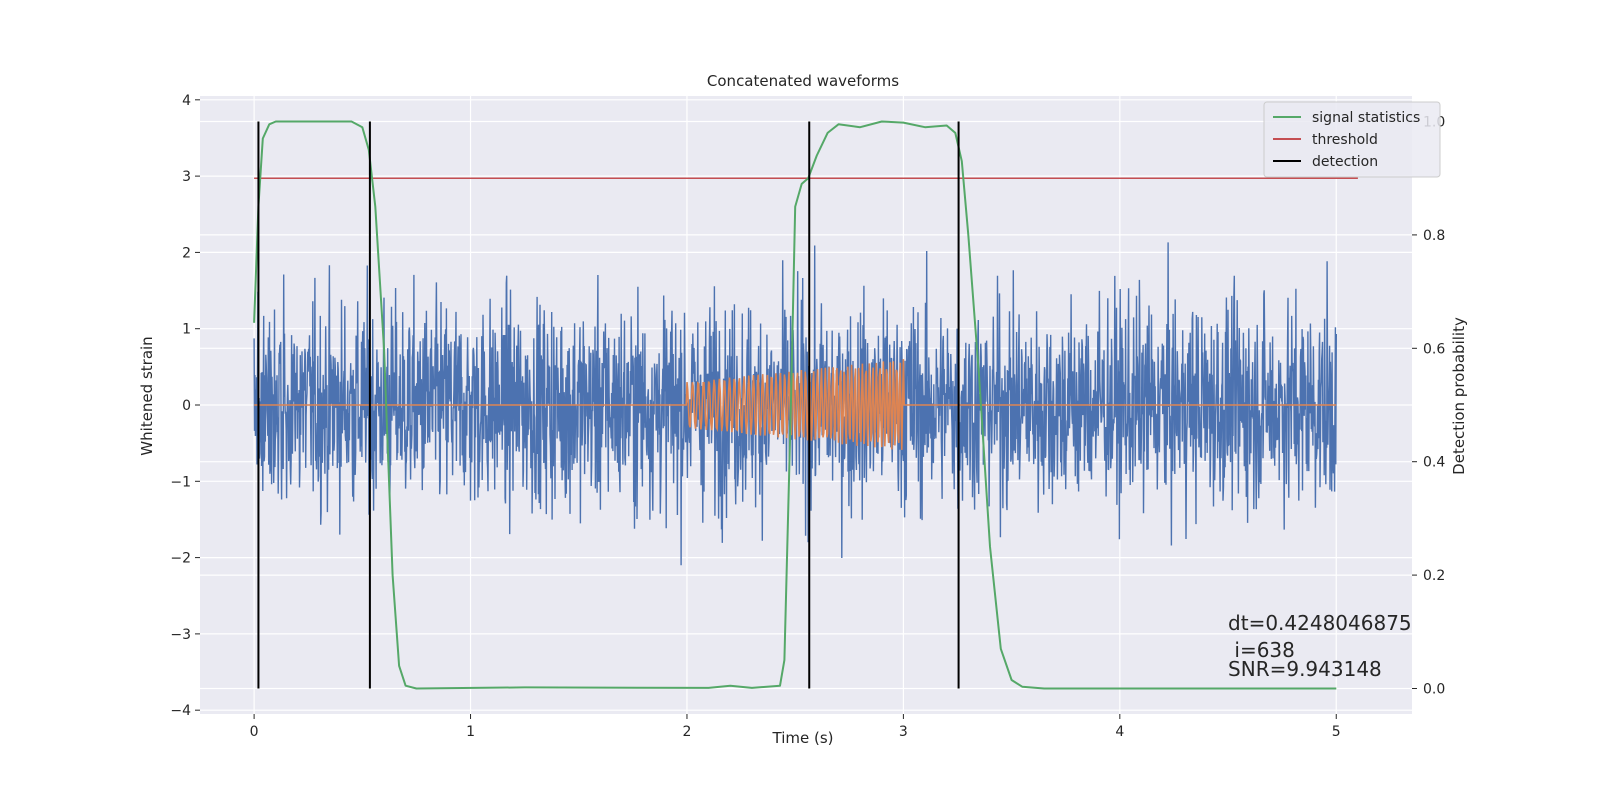 Image resolution: width=1600 pixels, height=800 pixels. What do you see at coordinates (186, 406) in the screenshot?
I see `y-tick-label: 0` at bounding box center [186, 406].